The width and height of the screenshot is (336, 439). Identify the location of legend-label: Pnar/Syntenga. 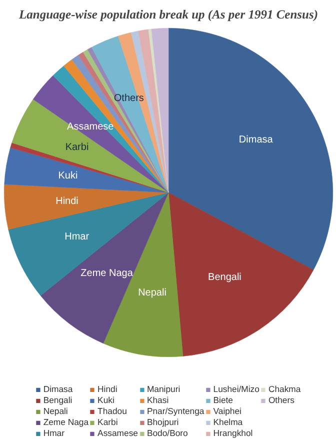
(175, 411).